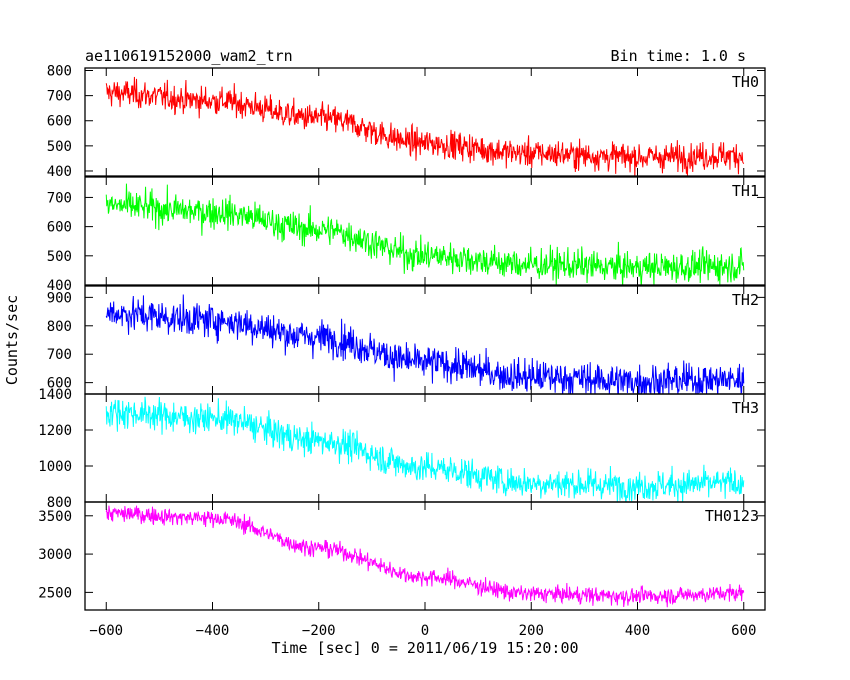 Image resolution: width=850 pixels, height=680 pixels. I want to click on panel-frame, so click(425, 231).